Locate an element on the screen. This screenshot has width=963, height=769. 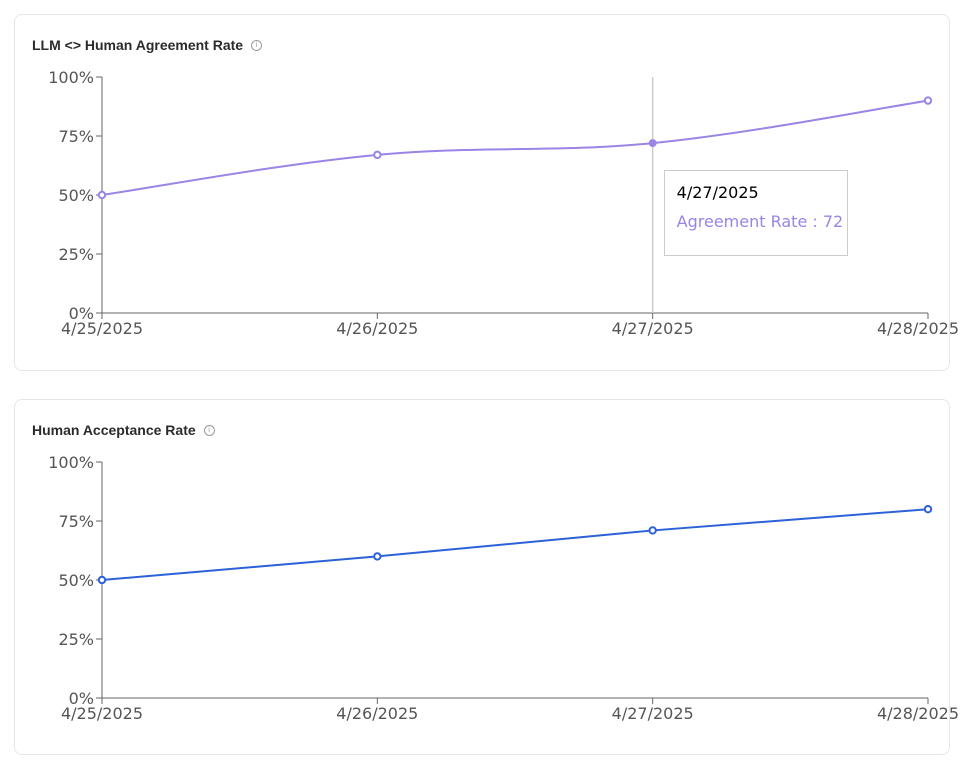
acceptance-x-tick-label: 4/25/2025 is located at coordinates (102, 713).